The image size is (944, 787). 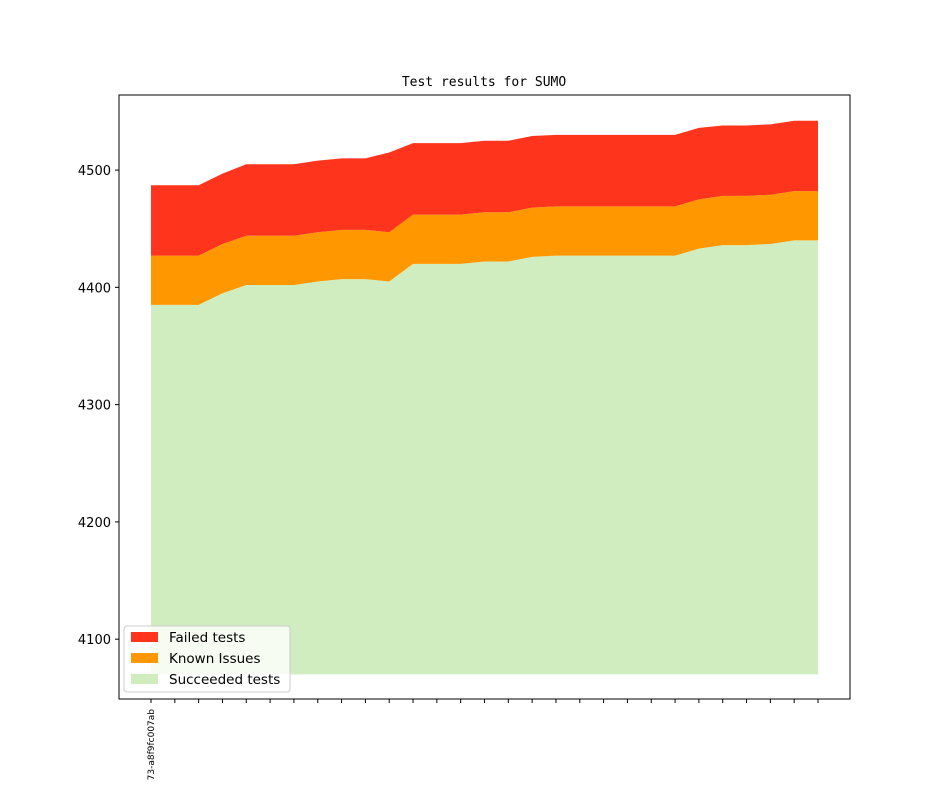 I want to click on y-tick-label: 4200, so click(x=94, y=523).